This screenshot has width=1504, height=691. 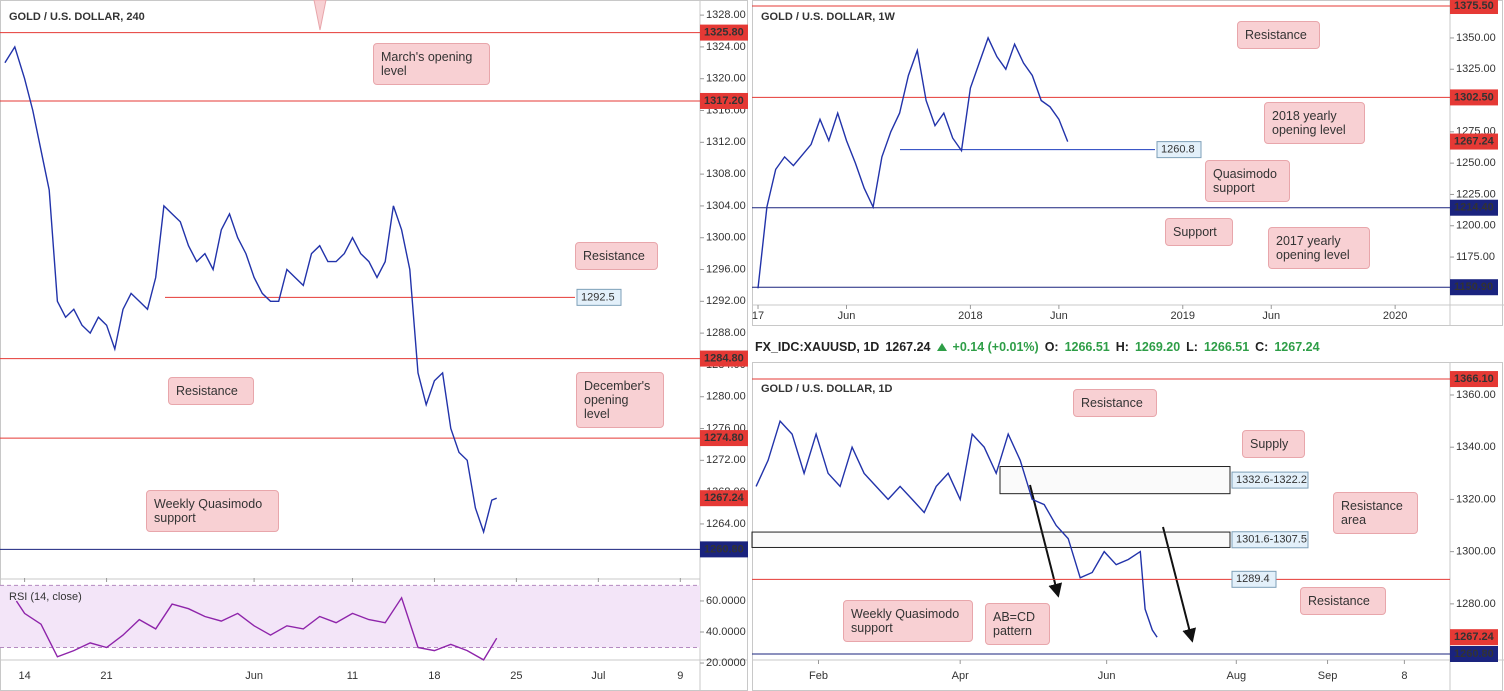 What do you see at coordinates (680, 676) in the screenshot?
I see `x-tick-label: 9` at bounding box center [680, 676].